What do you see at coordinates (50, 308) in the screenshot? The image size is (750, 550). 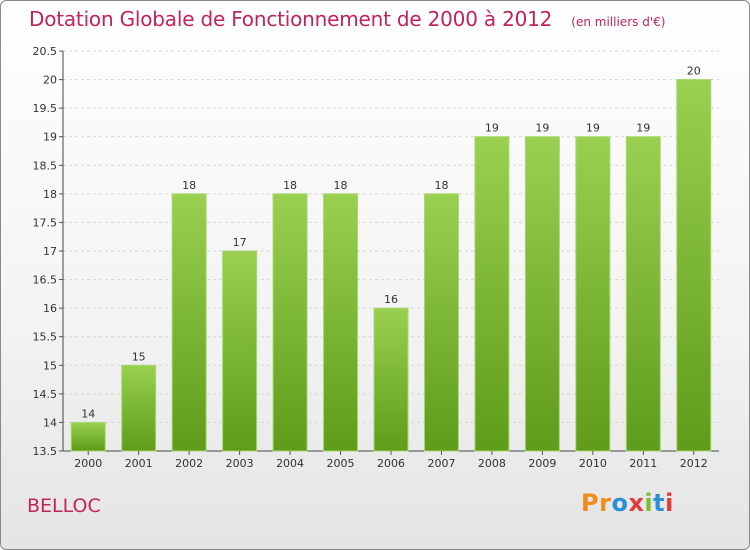 I see `y-tick-label: 16` at bounding box center [50, 308].